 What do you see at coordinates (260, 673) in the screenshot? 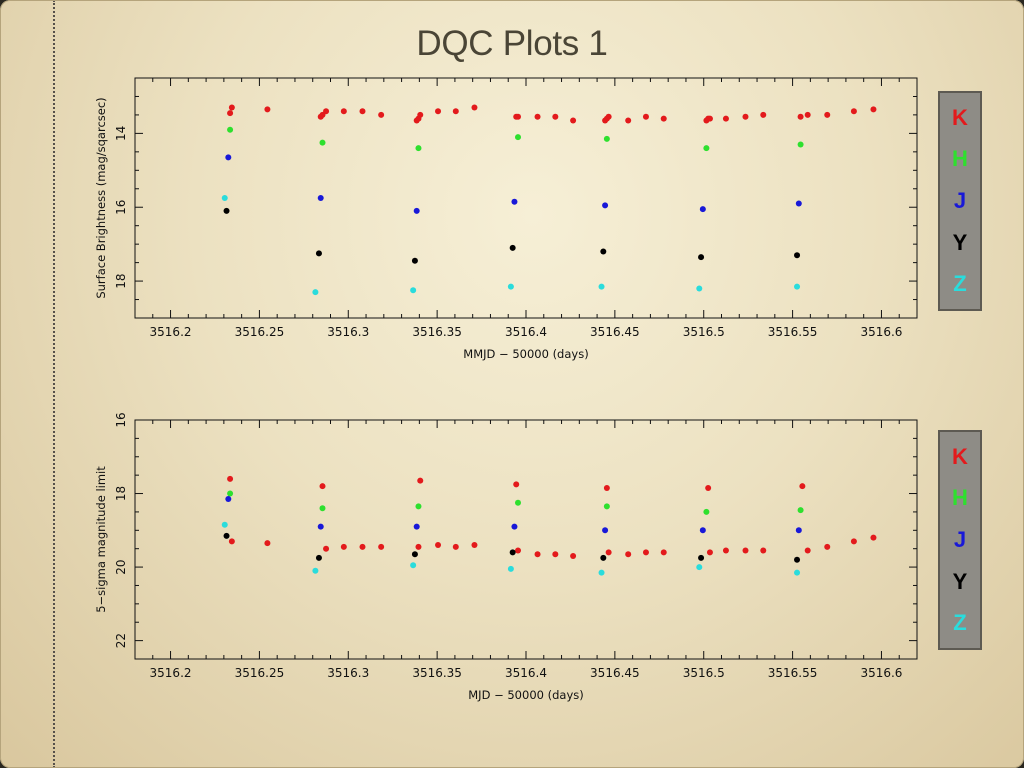
I see `x-tick-label: 3516.25` at bounding box center [260, 673].